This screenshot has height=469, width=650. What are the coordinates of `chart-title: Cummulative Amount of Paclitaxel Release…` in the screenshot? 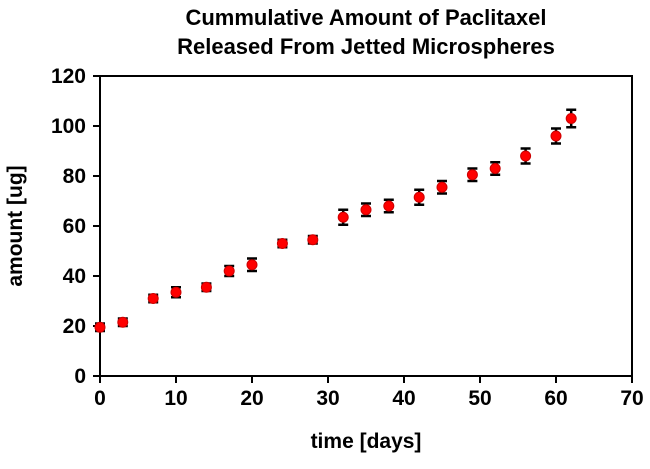 It's located at (366, 32).